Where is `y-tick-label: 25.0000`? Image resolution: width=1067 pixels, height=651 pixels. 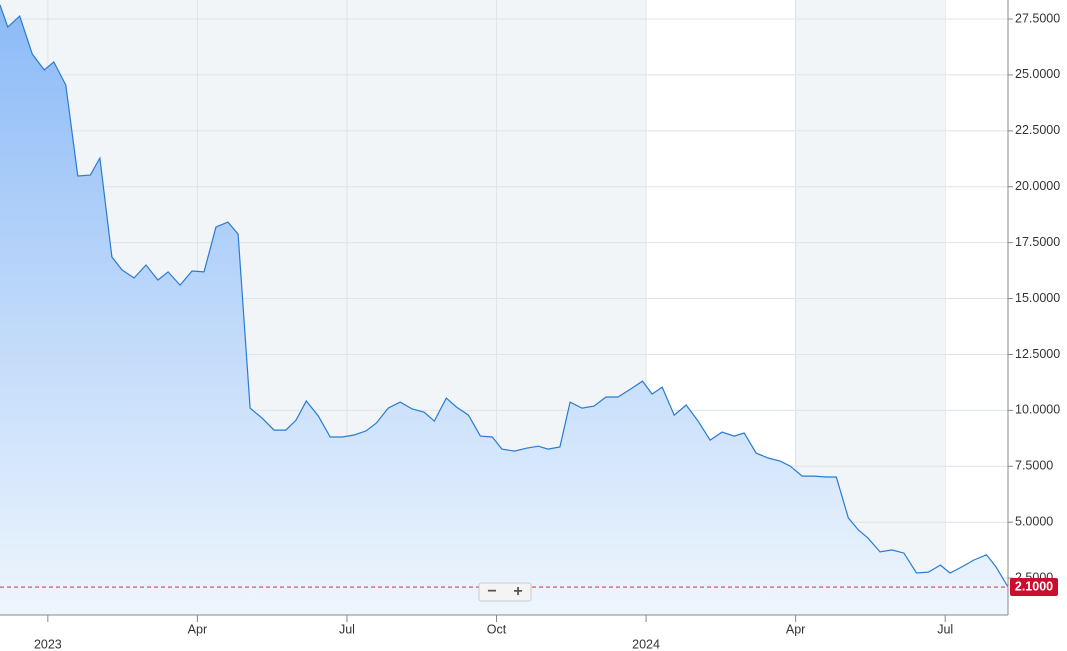
y-tick-label: 25.0000 is located at coordinates (1037, 74).